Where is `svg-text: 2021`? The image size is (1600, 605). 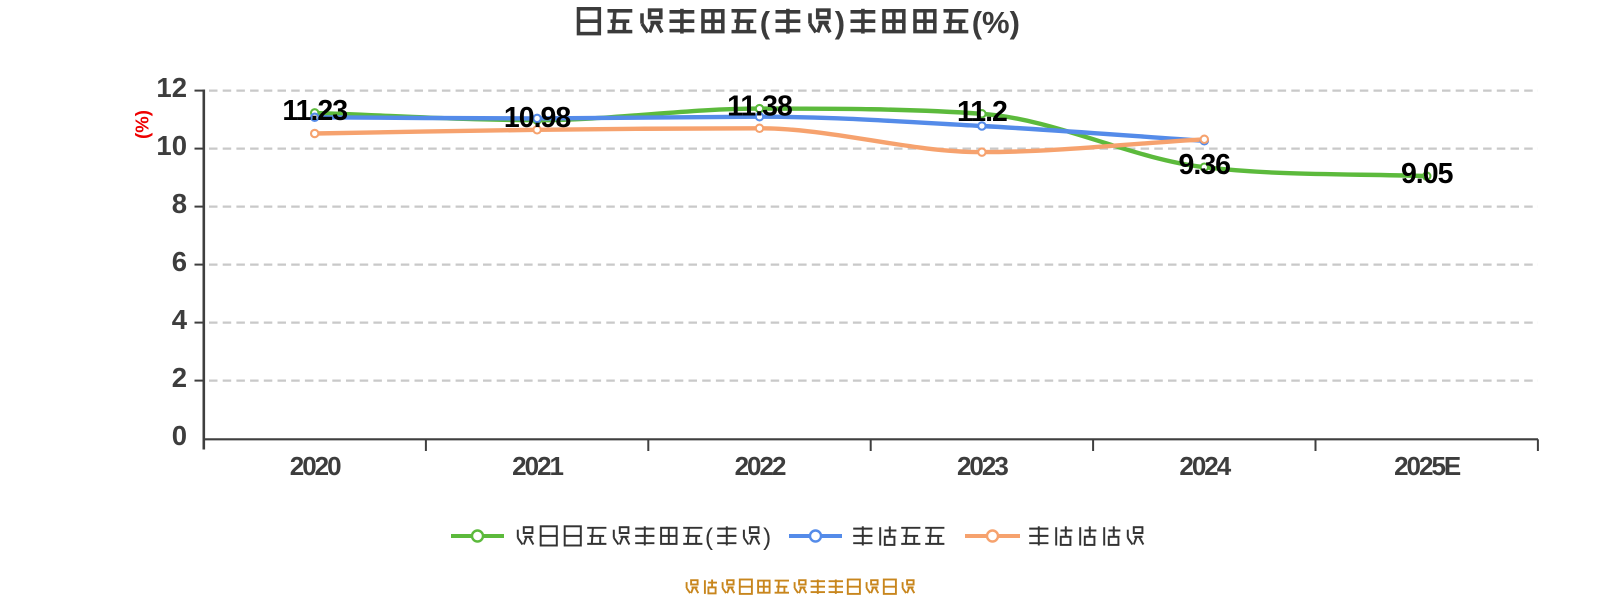
svg-text: 2021 is located at coordinates (537, 466).